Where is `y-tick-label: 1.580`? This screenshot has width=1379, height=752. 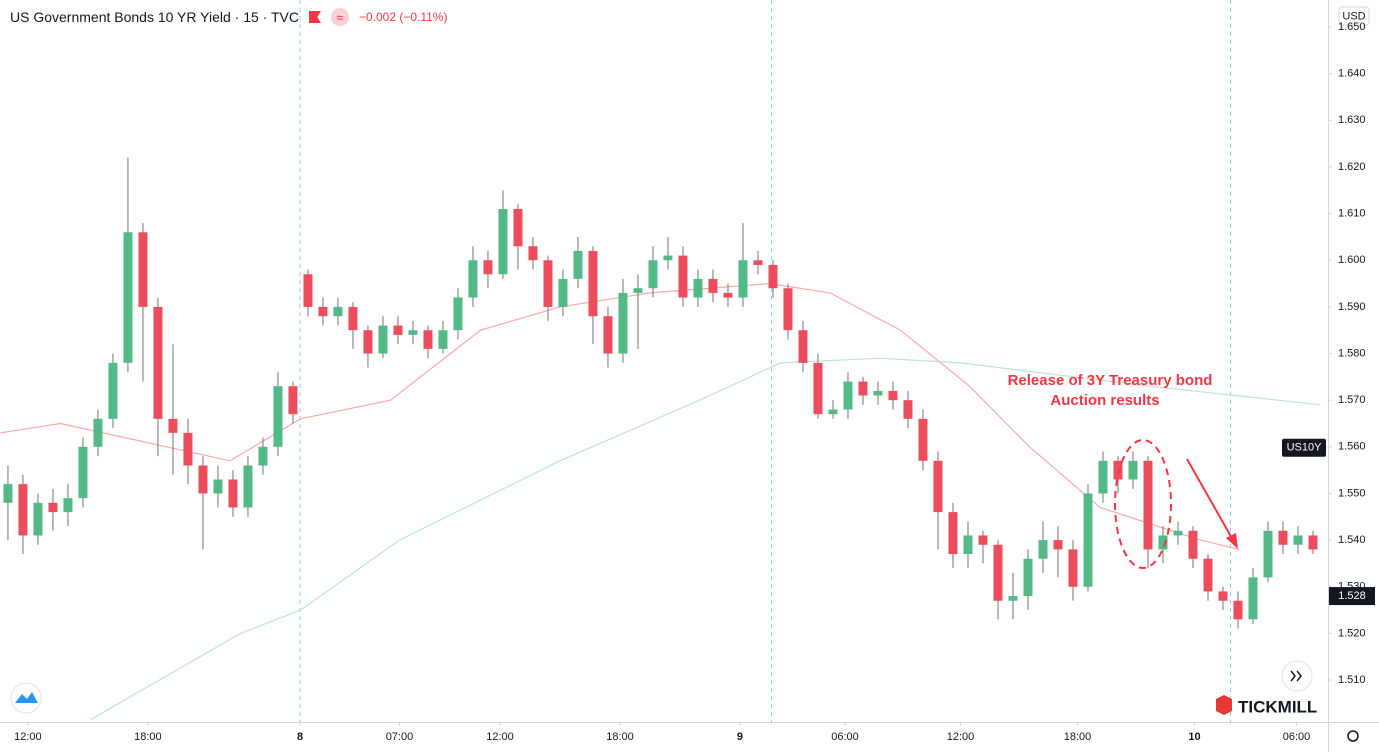 y-tick-label: 1.580 is located at coordinates (1352, 353).